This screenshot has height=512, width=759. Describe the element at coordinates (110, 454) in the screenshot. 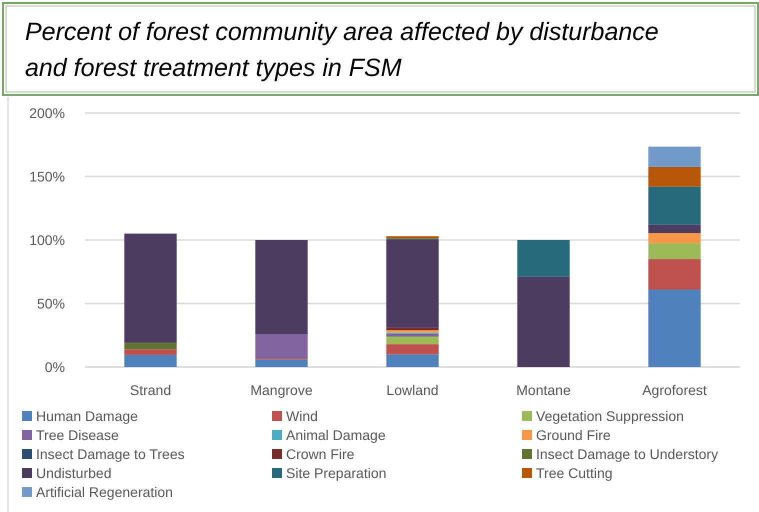

I see `legend-label: Insect Damage to Trees` at that location.